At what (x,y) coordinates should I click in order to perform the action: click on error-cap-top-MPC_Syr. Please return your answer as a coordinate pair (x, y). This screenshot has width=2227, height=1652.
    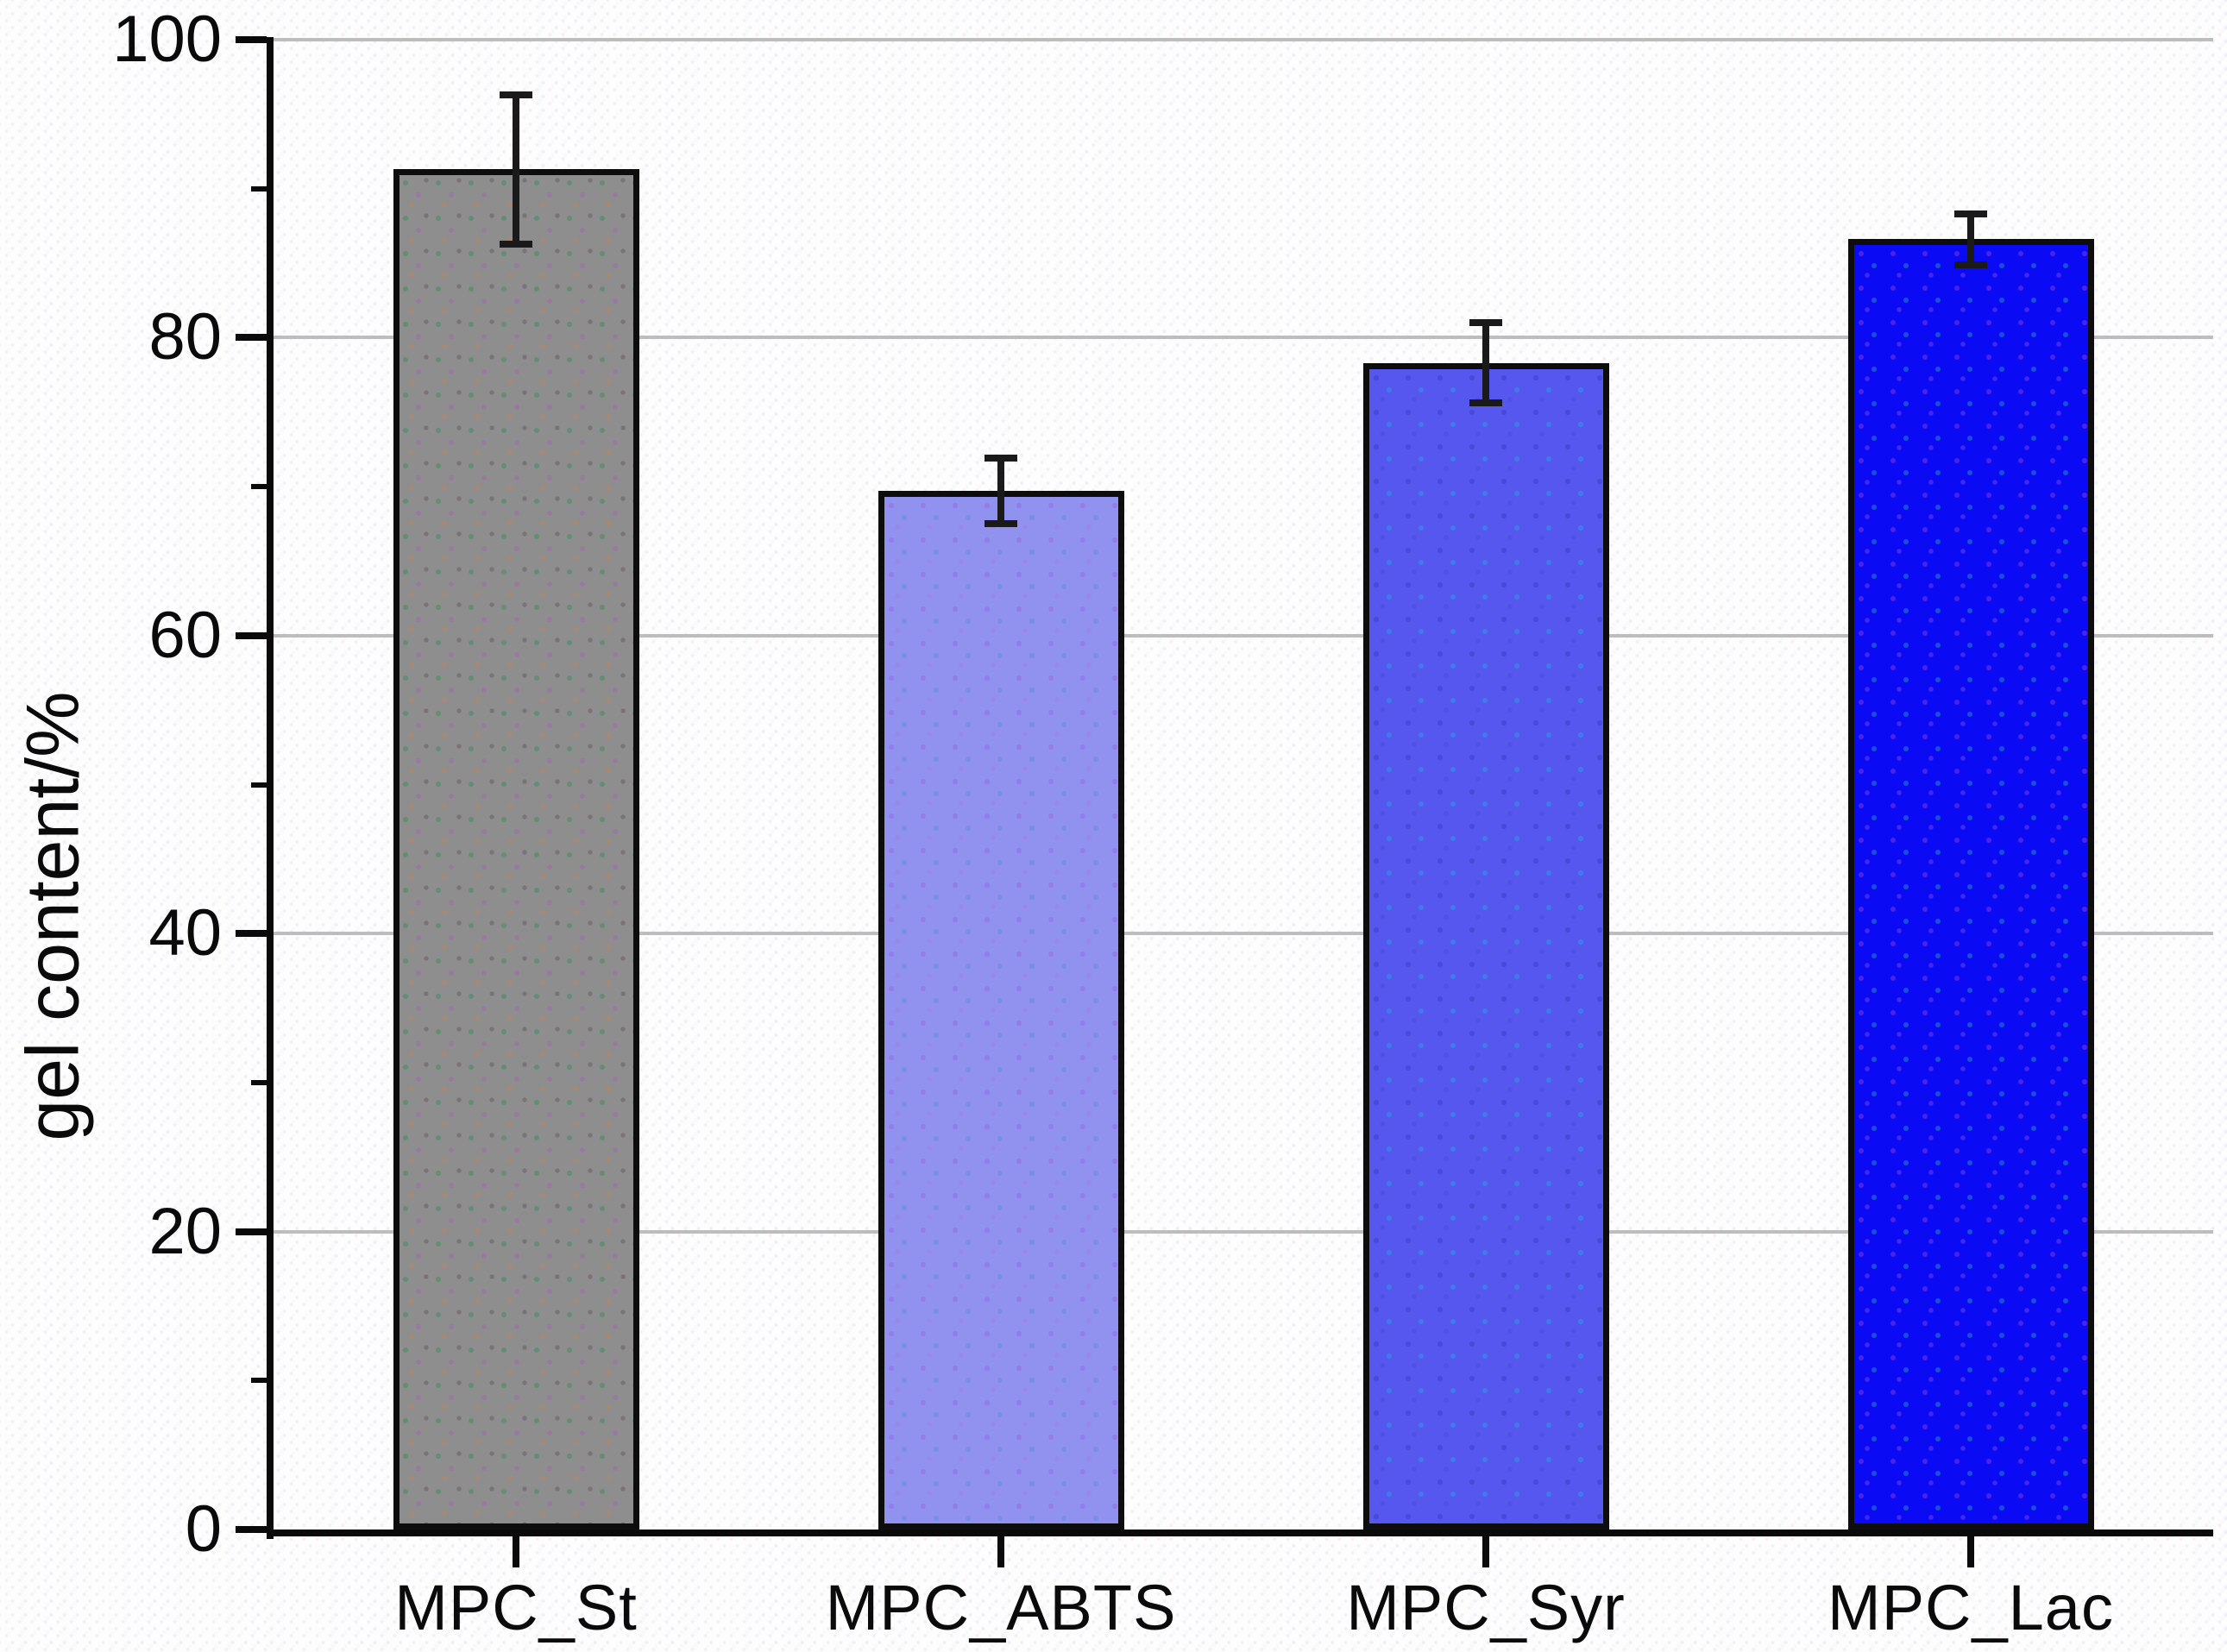
    Looking at the image, I should click on (1485, 323).